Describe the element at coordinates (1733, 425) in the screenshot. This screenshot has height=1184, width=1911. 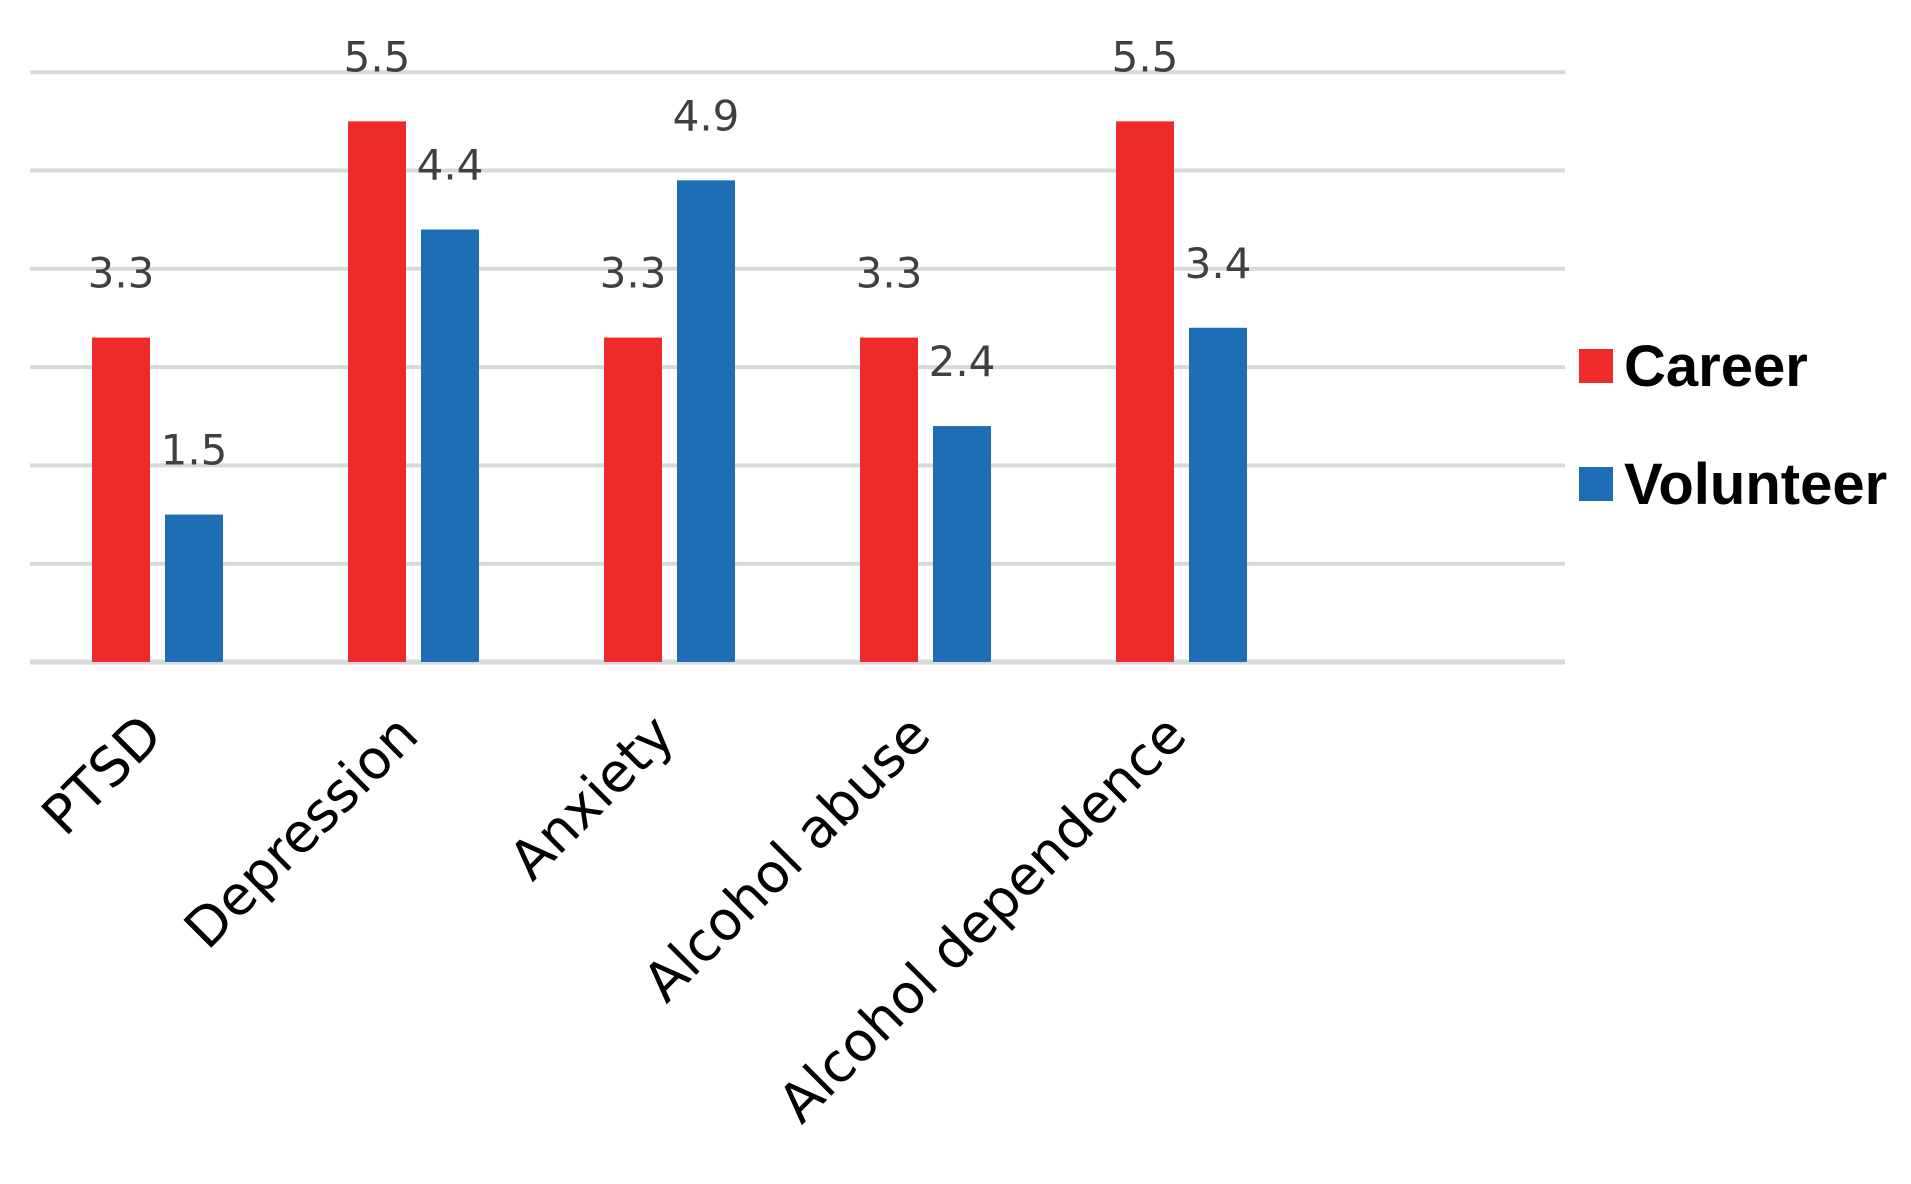
I see `legend: Career Volunteer` at that location.